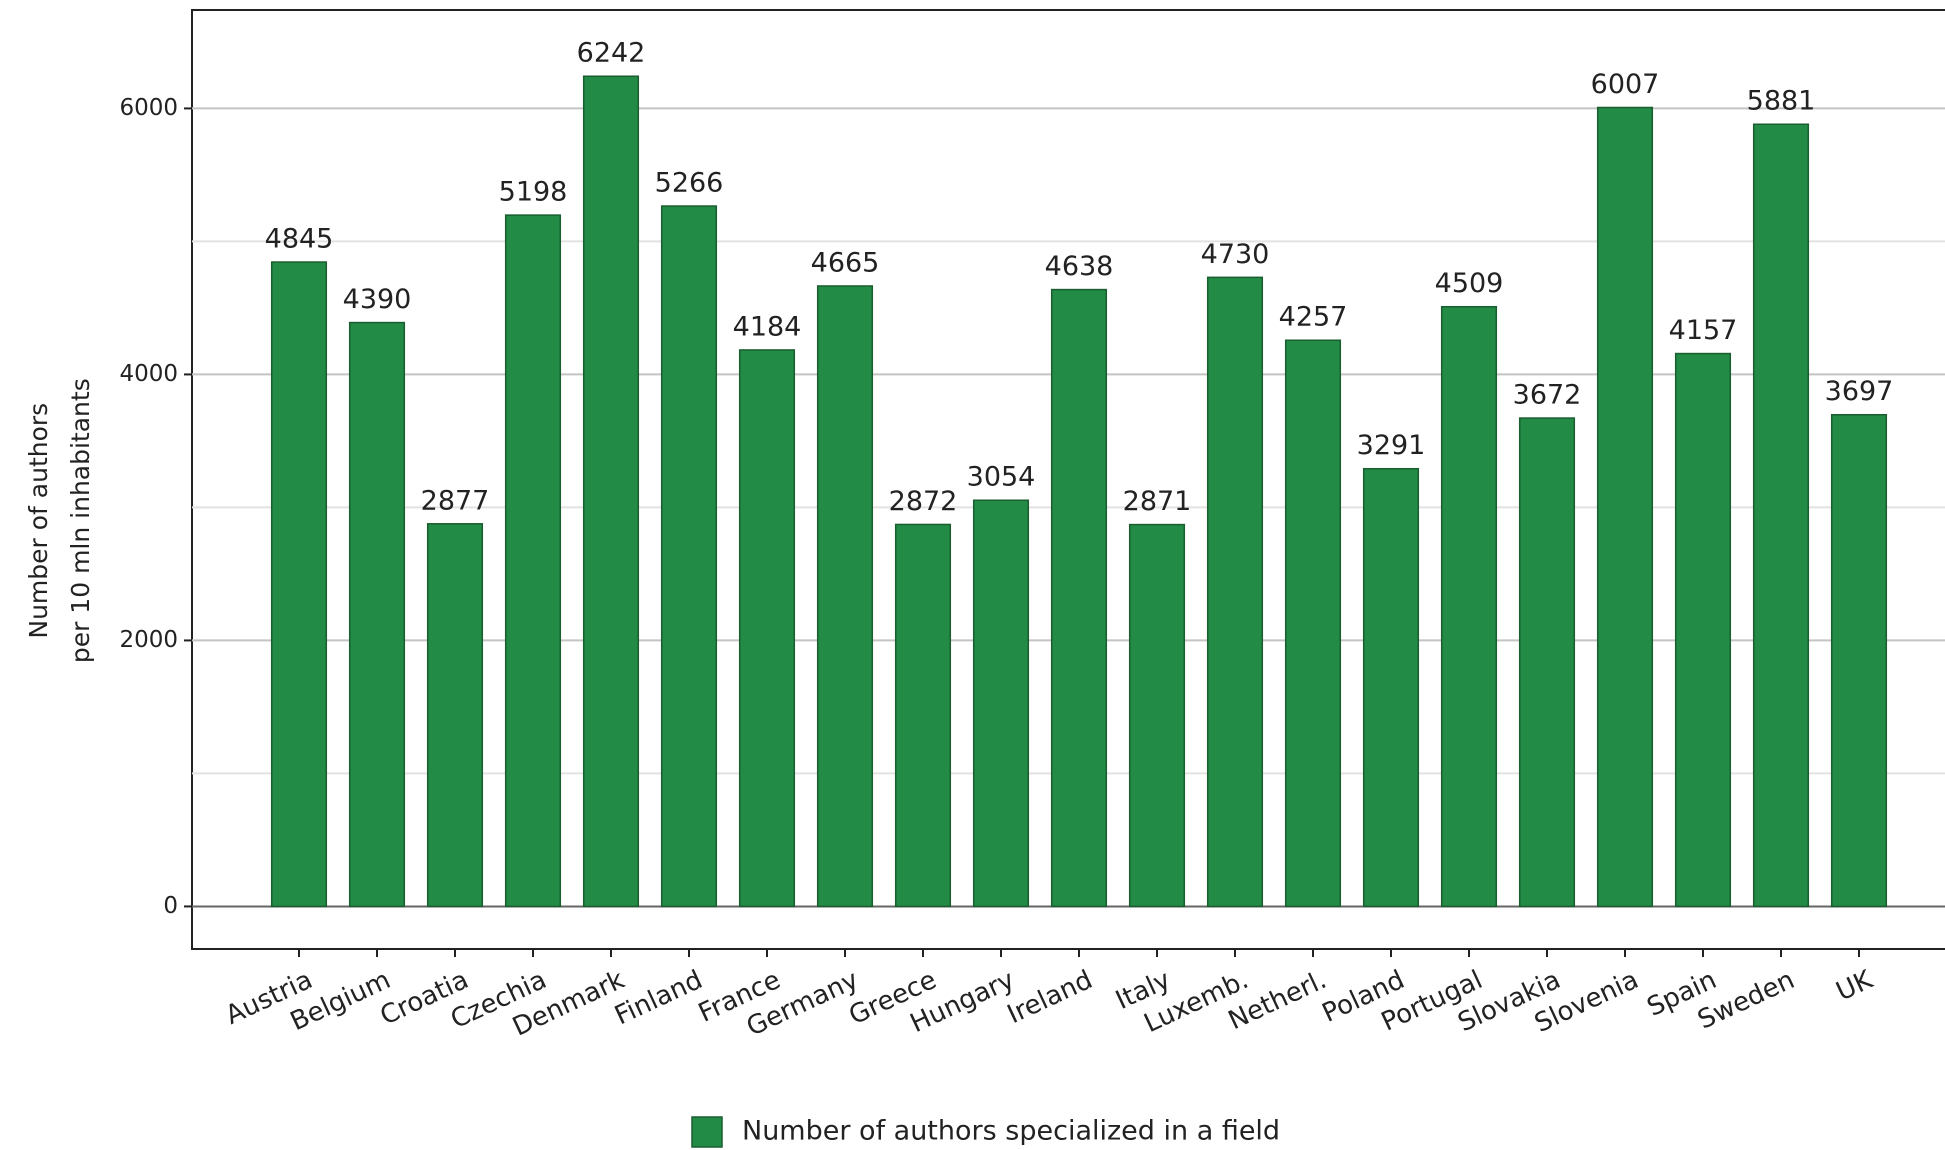 This screenshot has height=1150, width=1945. I want to click on value-label: 4845, so click(299, 239).